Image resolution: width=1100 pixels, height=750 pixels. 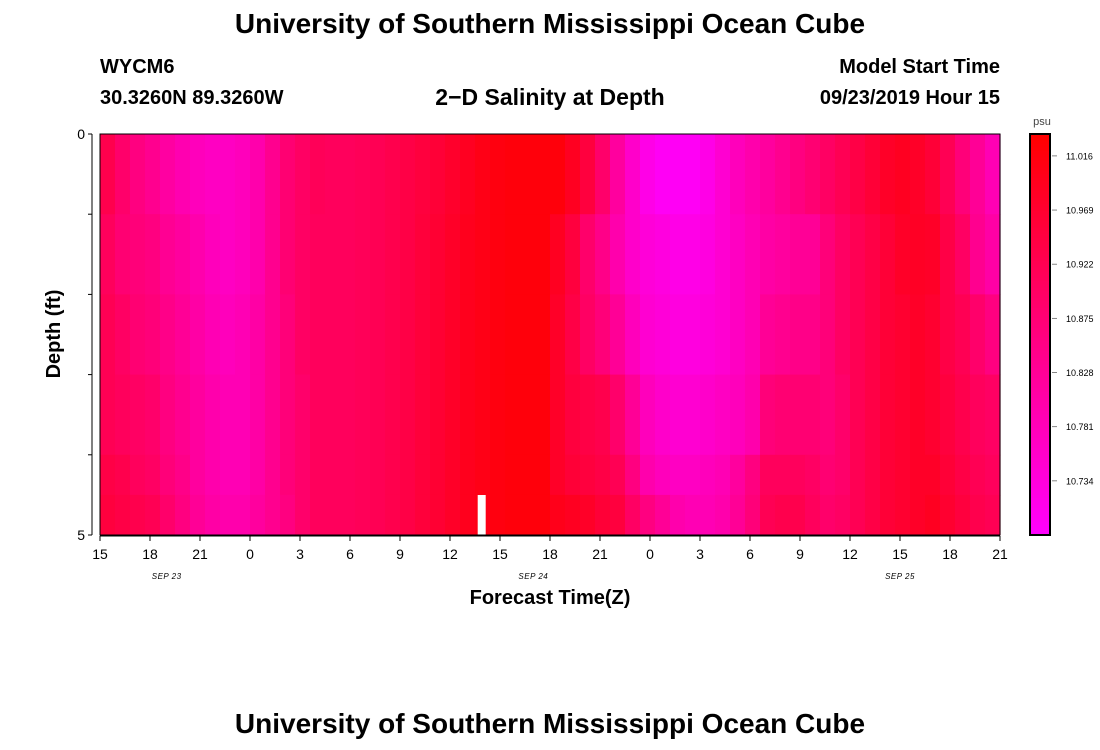 I want to click on y-tick-label: 0, so click(x=81, y=134).